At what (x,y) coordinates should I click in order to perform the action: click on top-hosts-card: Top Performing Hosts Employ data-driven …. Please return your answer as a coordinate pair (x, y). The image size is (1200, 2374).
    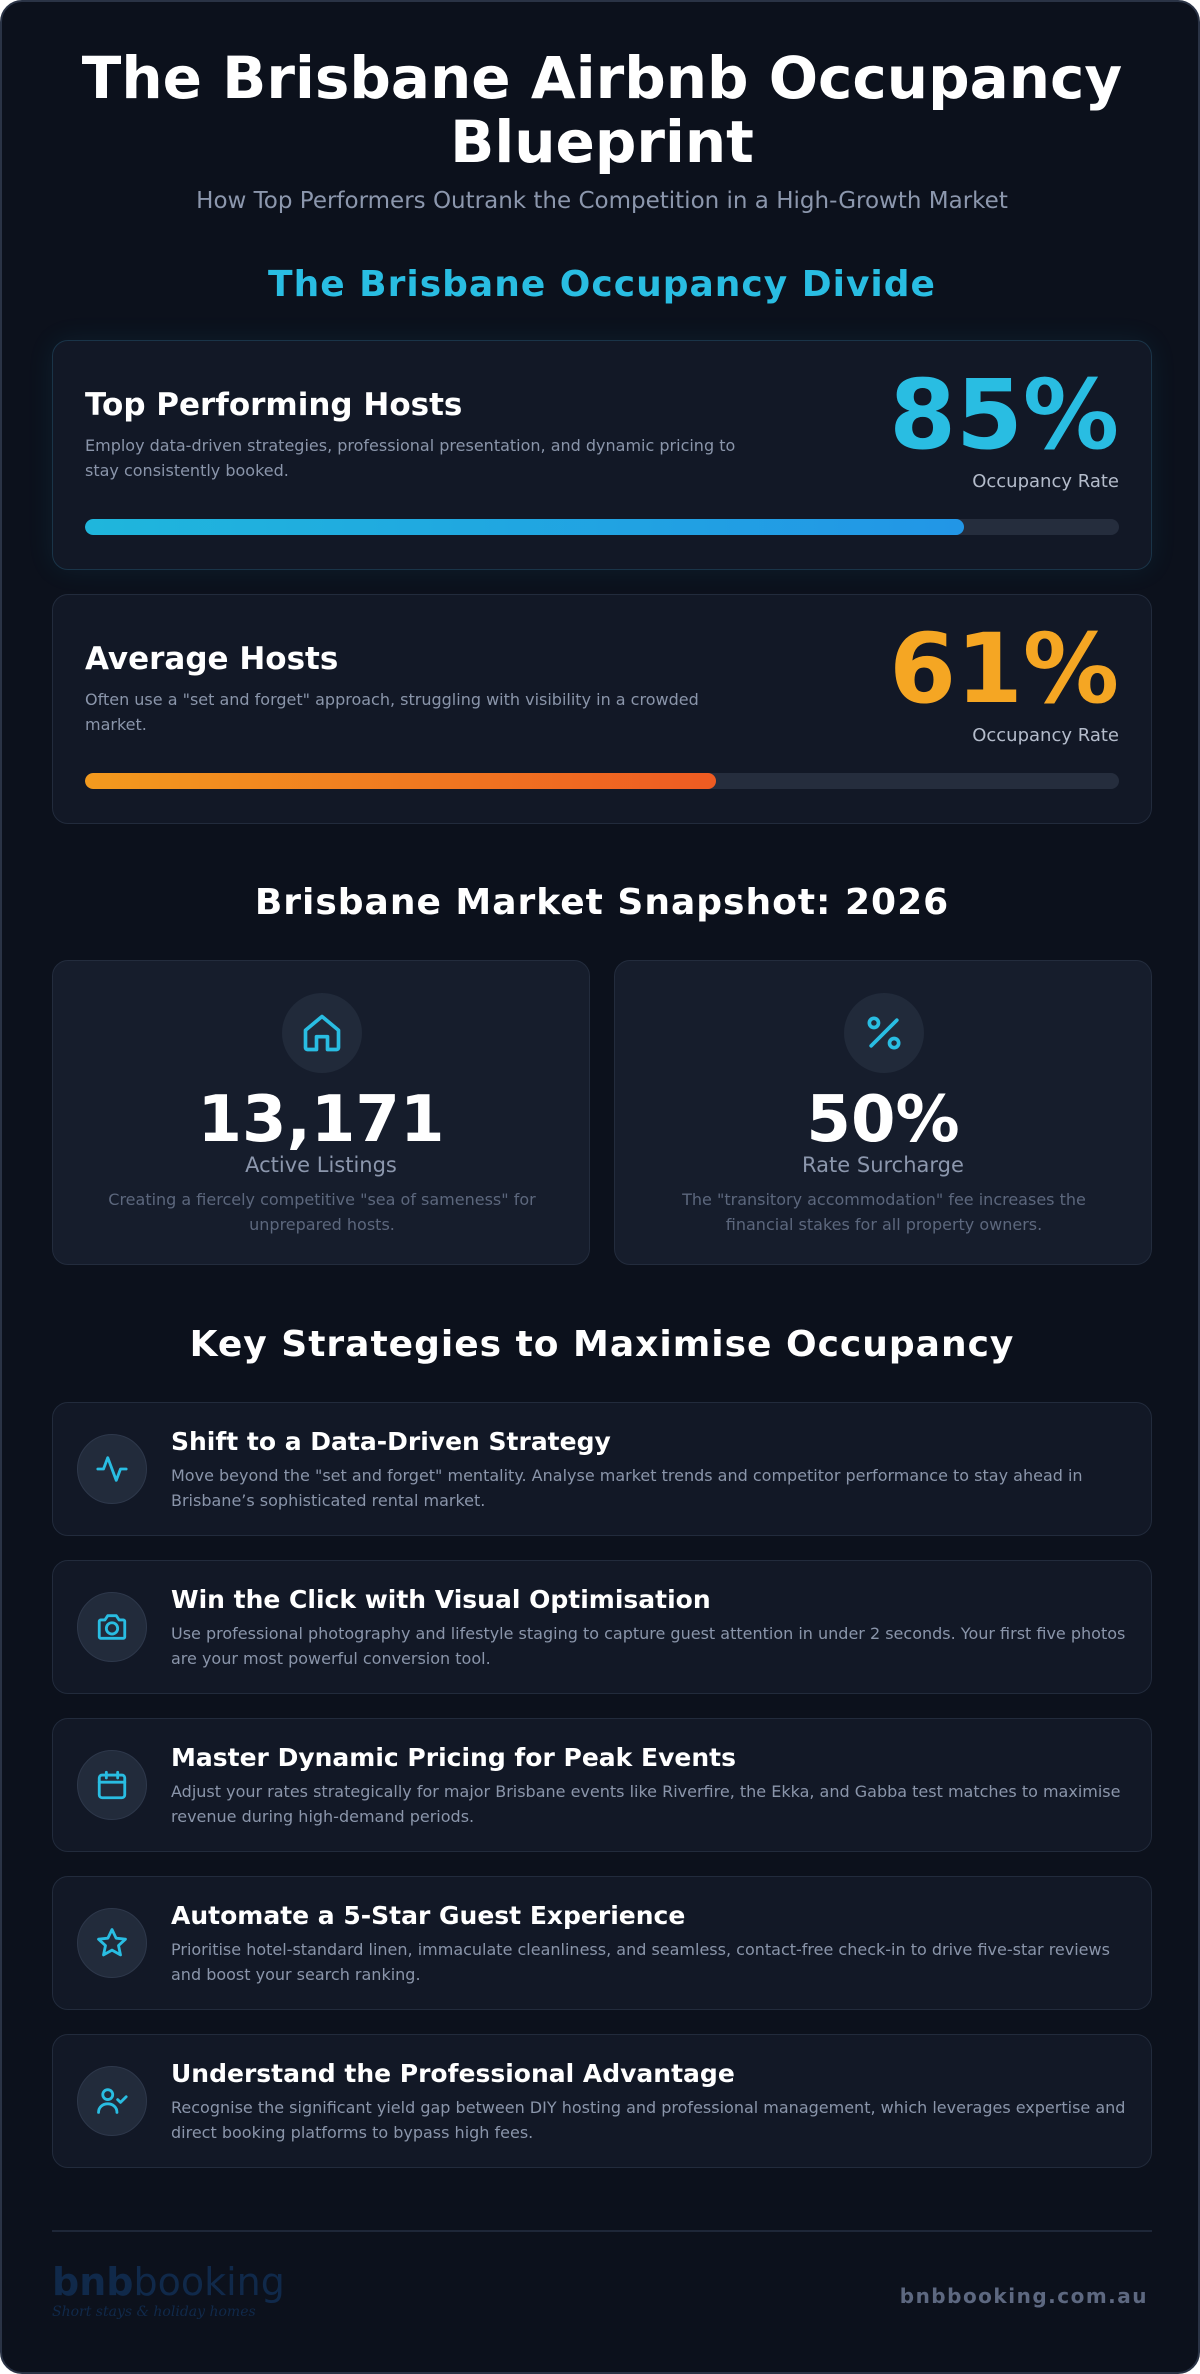
    Looking at the image, I should click on (602, 455).